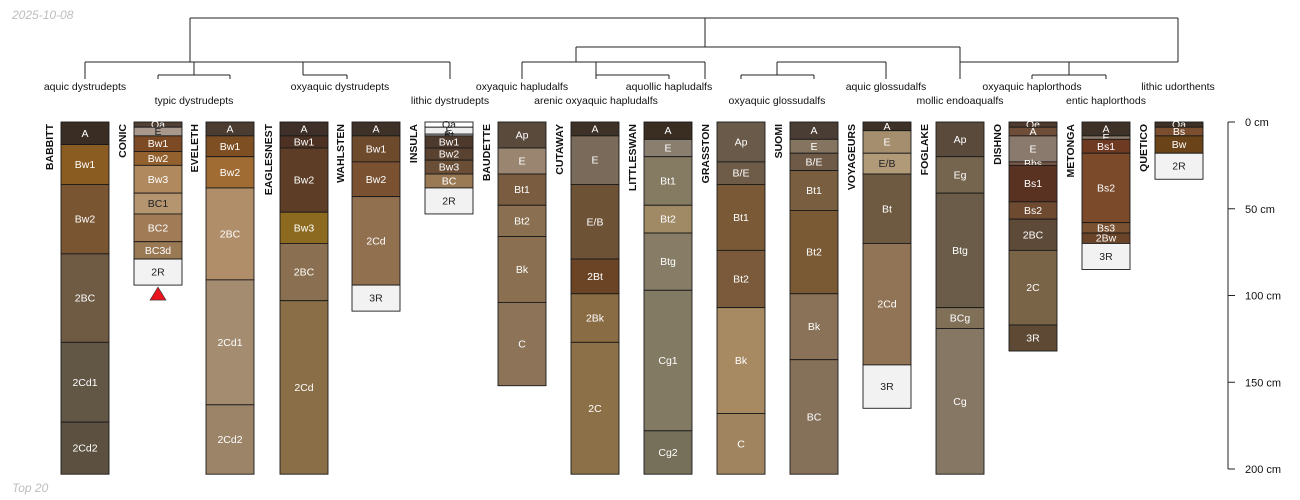 The height and width of the screenshot is (500, 1300). Describe the element at coordinates (341, 153) in the screenshot. I see `profile-name: WAHLSTEN` at that location.